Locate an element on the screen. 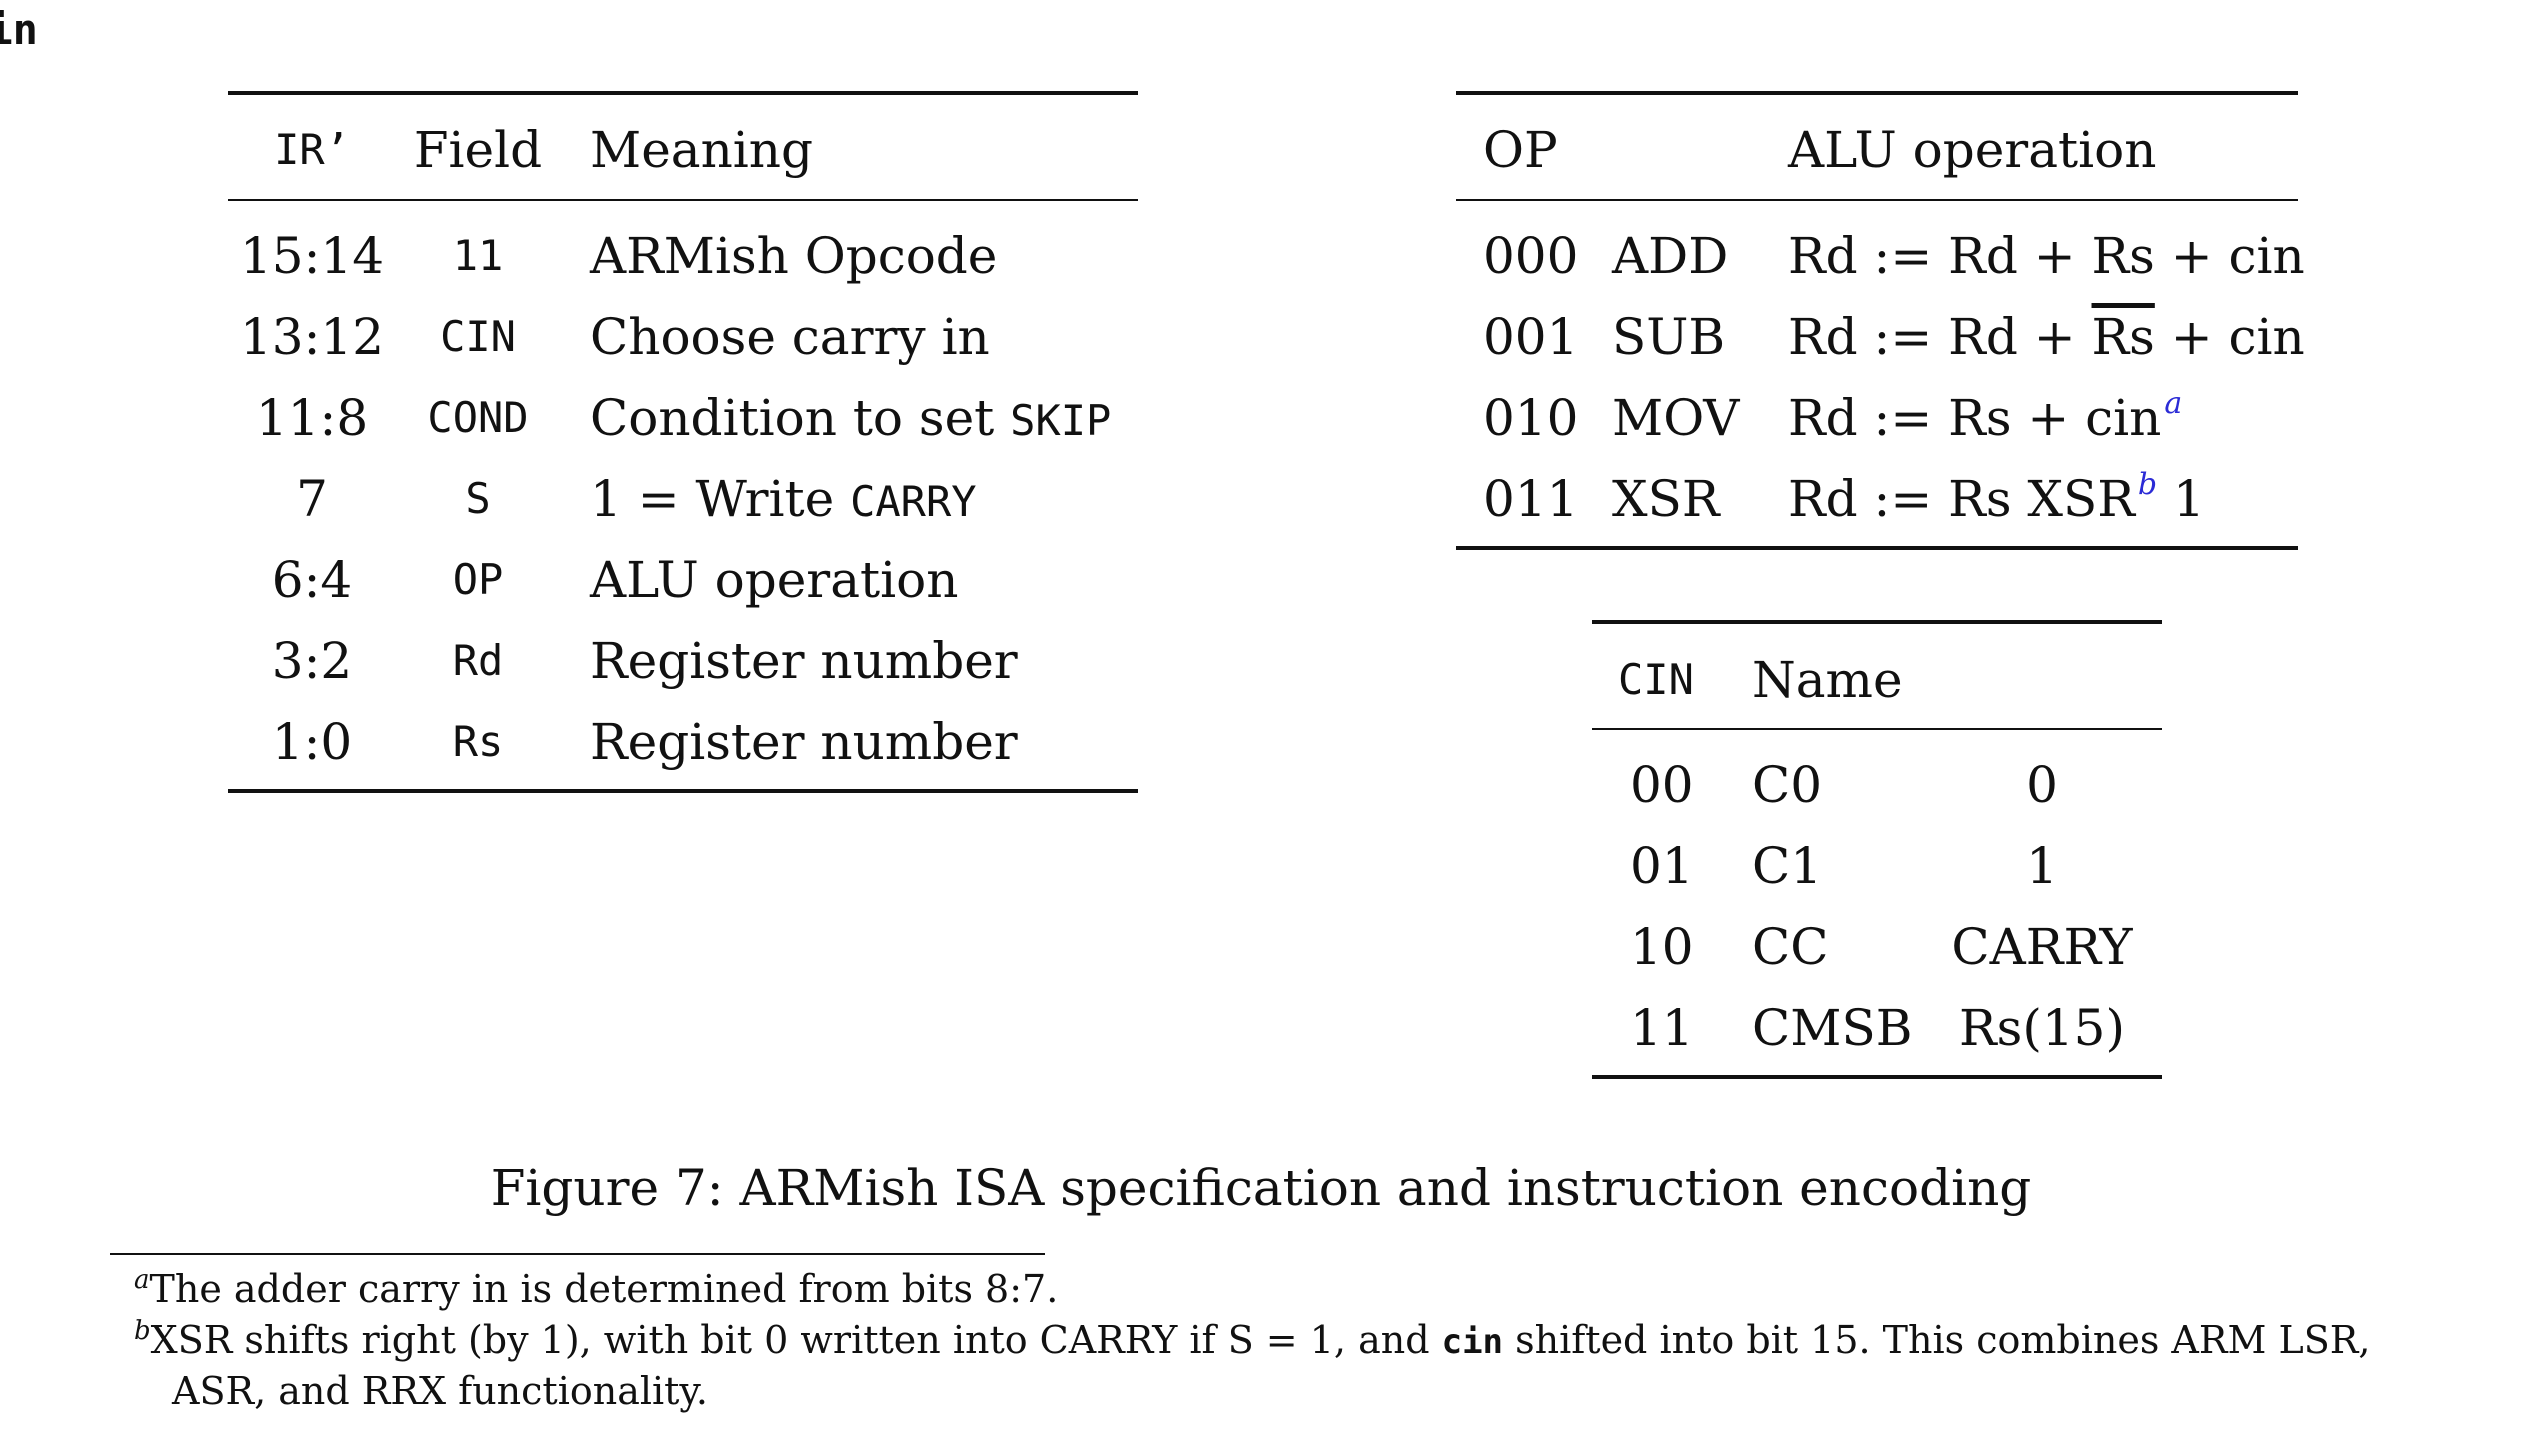  encoding-row-field: Rs is located at coordinates (478, 741).